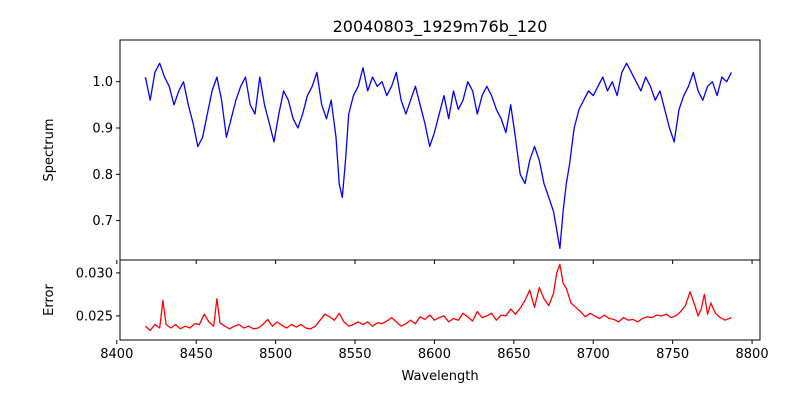  Describe the element at coordinates (672, 354) in the screenshot. I see `wavelength-tick-label: 8750` at that location.